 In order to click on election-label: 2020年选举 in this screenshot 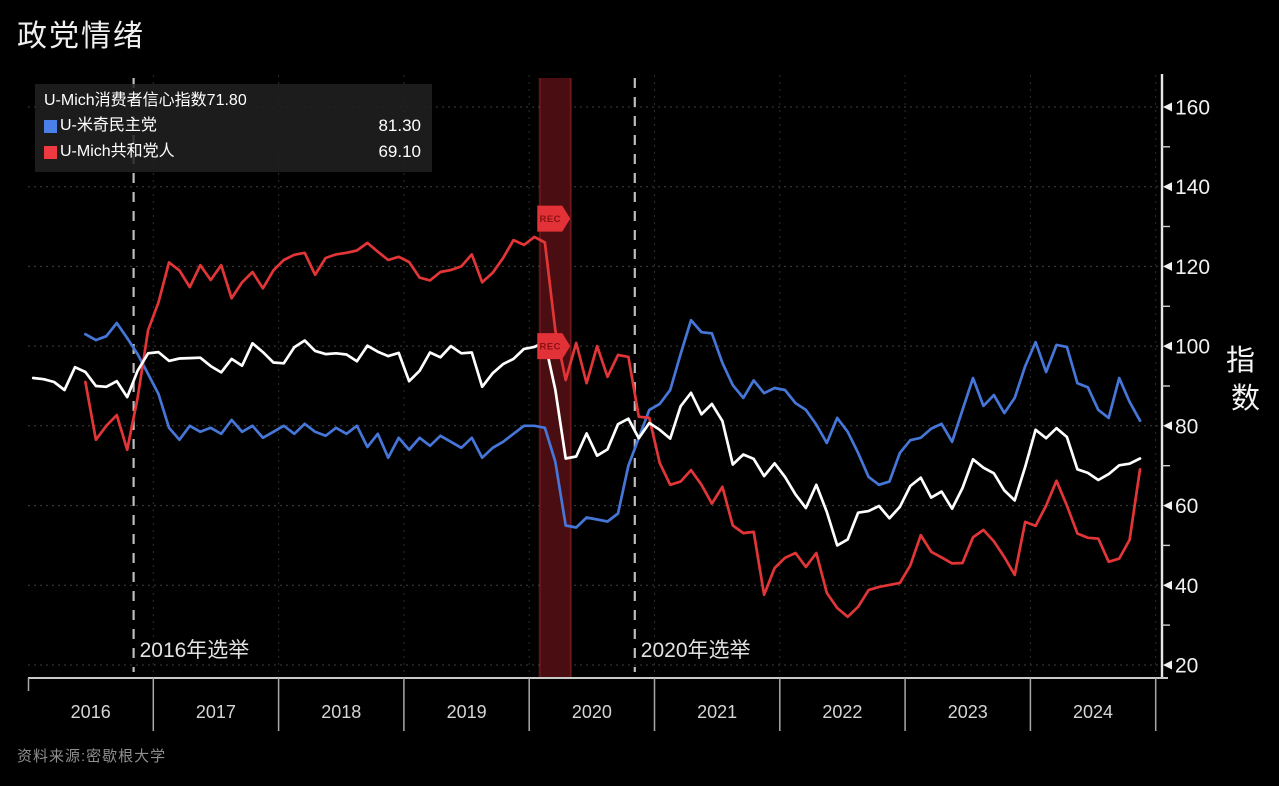, I will do `click(696, 650)`.